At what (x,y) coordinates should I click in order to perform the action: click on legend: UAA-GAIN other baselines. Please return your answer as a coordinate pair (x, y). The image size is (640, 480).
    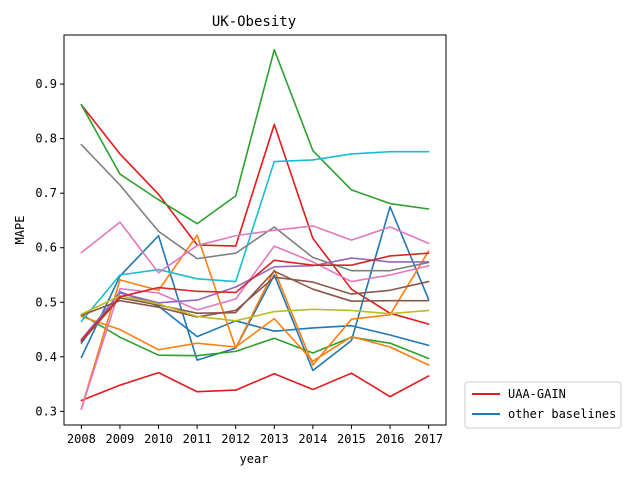
    Looking at the image, I should click on (543, 405).